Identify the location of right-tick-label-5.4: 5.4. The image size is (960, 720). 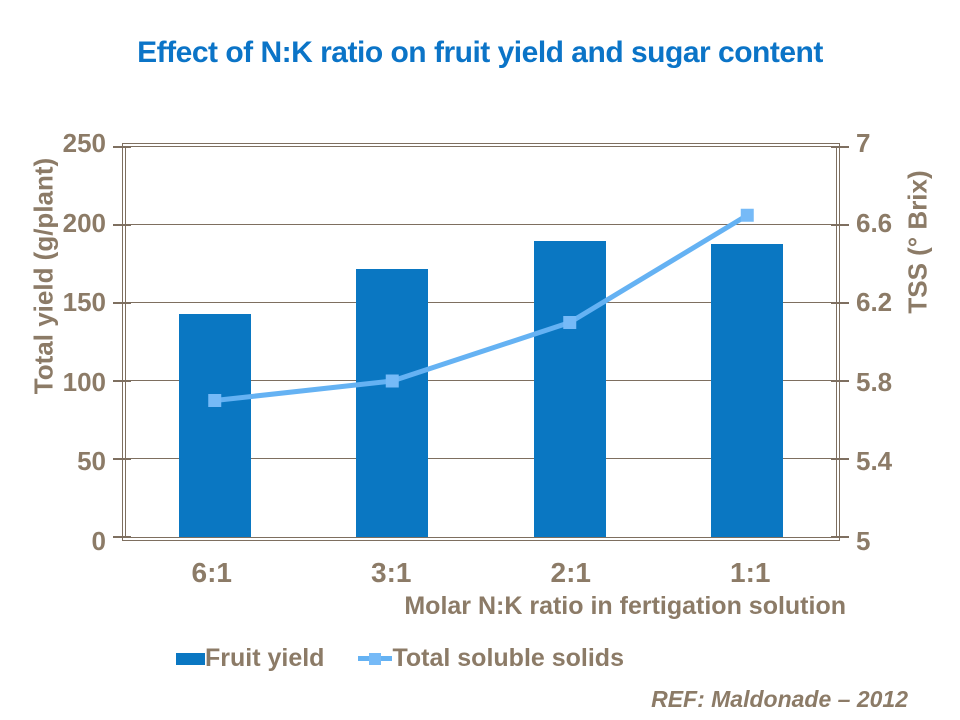
(874, 461).